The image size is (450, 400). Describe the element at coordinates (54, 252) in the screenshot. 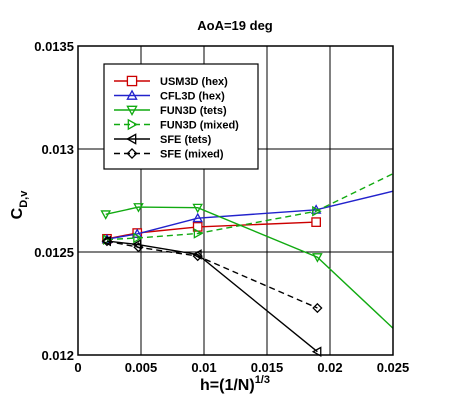

I see `y-tick-label: 0.0125` at that location.